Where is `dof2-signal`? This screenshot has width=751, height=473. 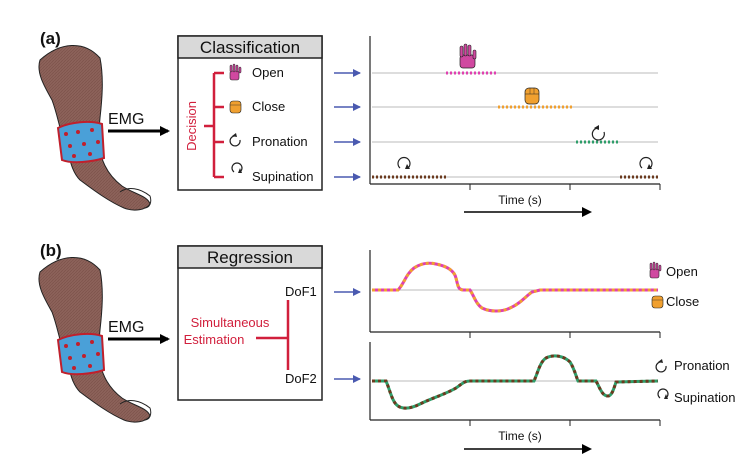
dof2-signal is located at coordinates (515, 382).